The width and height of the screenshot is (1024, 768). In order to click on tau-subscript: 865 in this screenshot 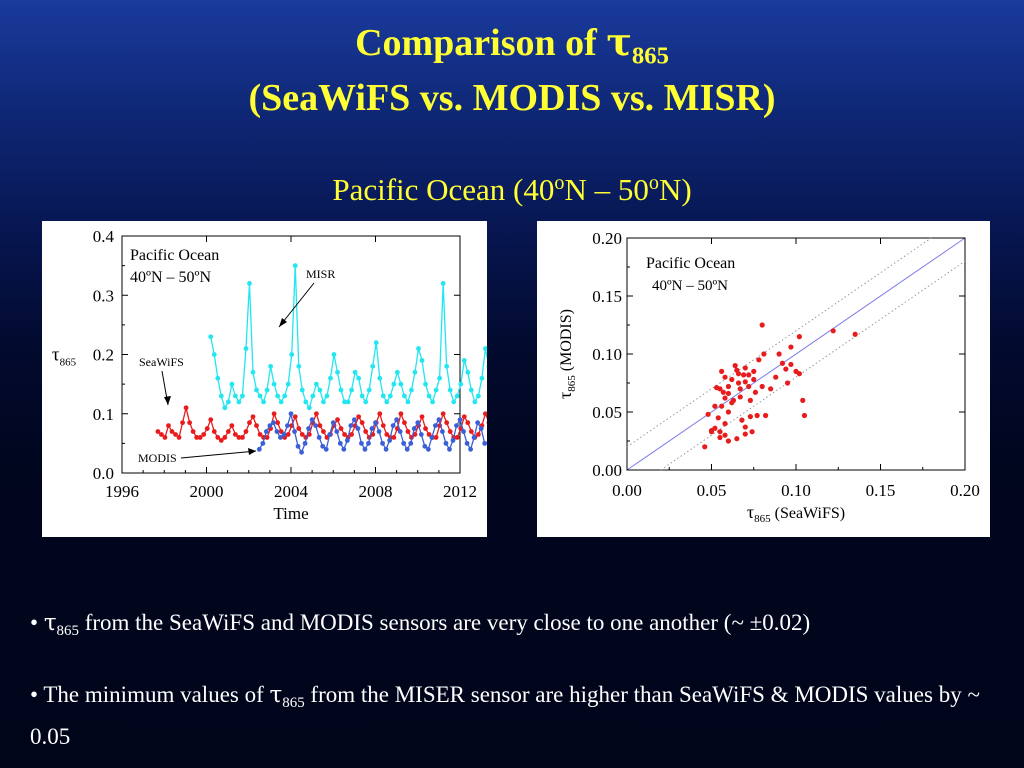, I will do `click(293, 703)`.